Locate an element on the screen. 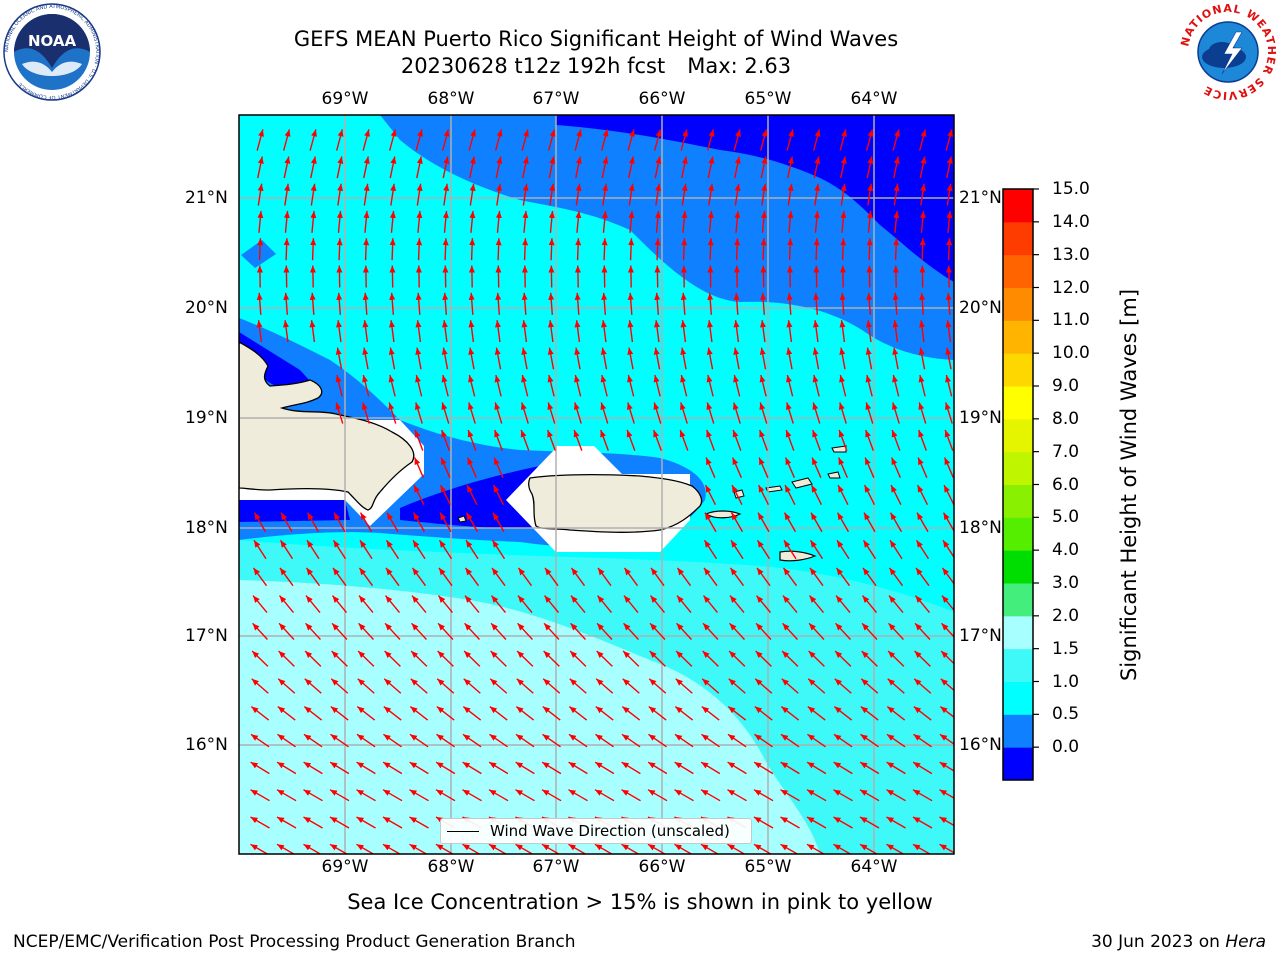 The width and height of the screenshot is (1280, 960). colorbar-frame is located at coordinates (1018, 484).